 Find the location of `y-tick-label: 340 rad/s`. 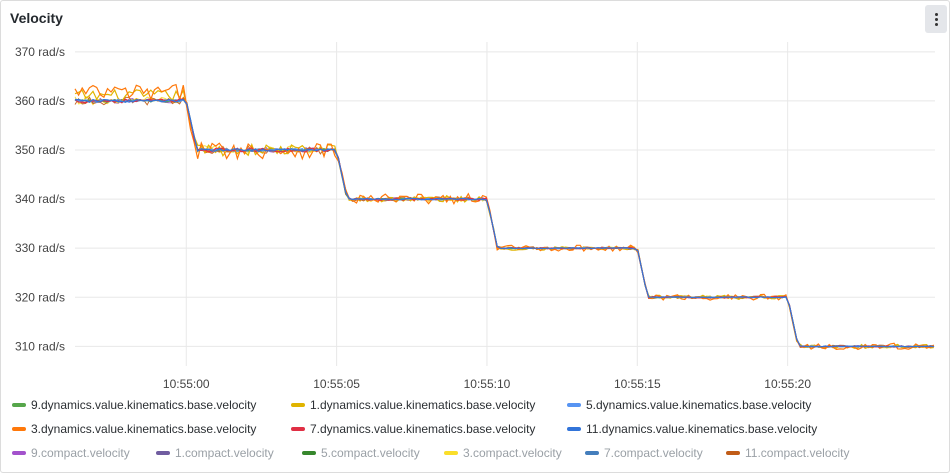

y-tick-label: 340 rad/s is located at coordinates (40, 199).